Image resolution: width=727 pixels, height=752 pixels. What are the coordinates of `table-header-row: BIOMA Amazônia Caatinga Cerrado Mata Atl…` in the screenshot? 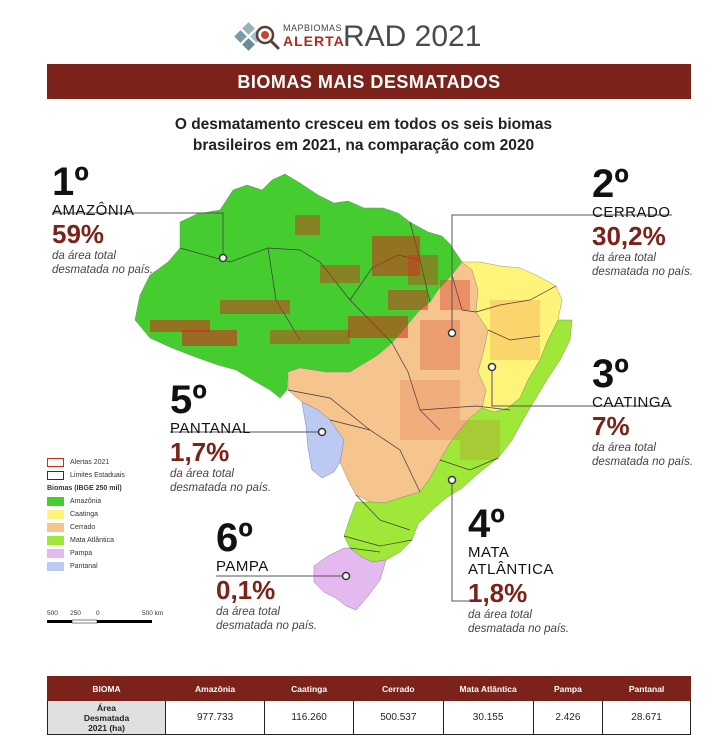 It's located at (369, 688).